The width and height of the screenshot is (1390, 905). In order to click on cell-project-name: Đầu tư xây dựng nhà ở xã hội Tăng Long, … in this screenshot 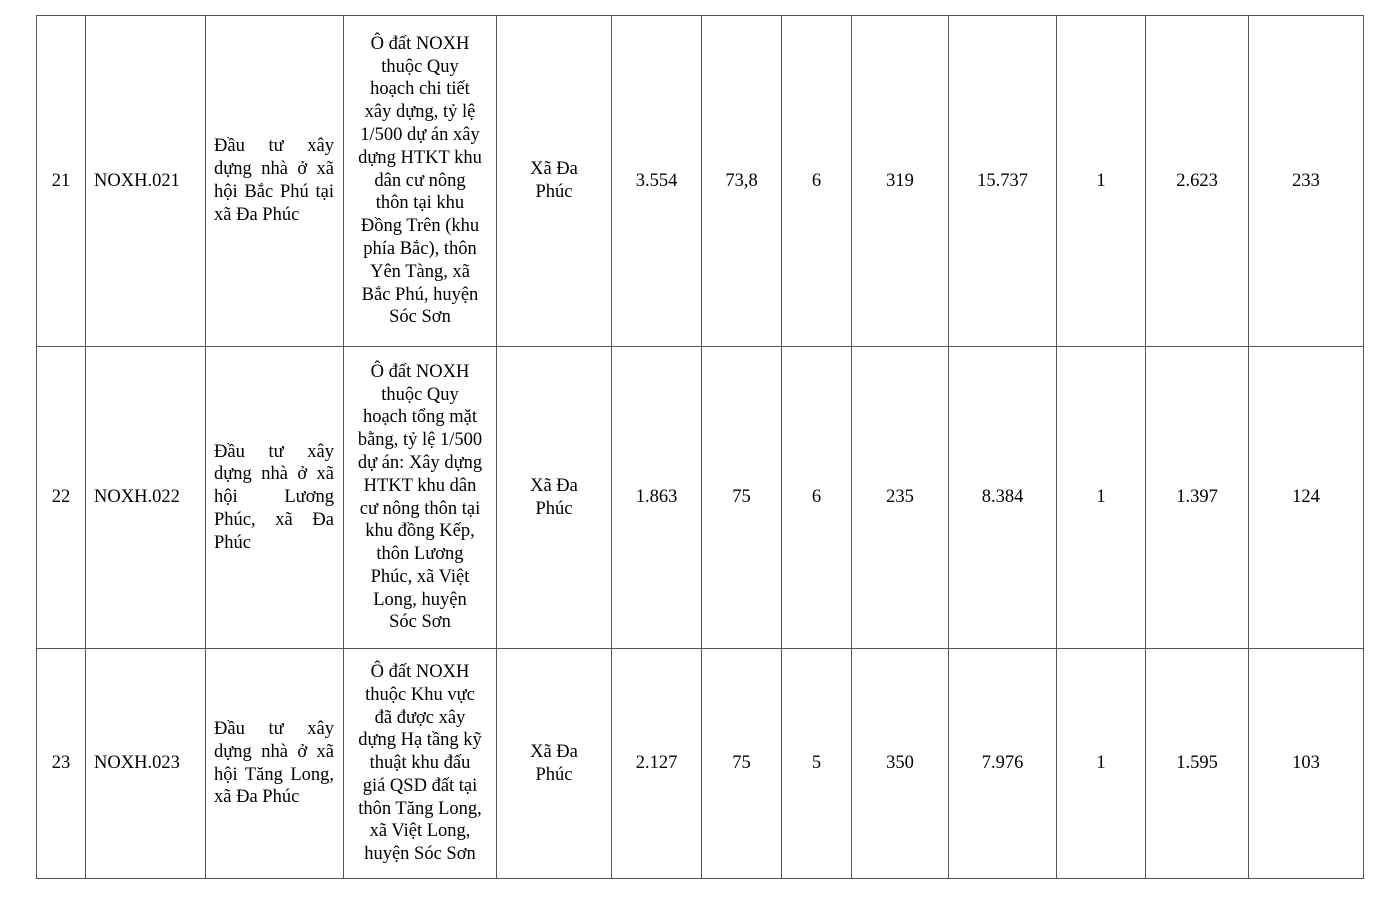, I will do `click(274, 763)`.